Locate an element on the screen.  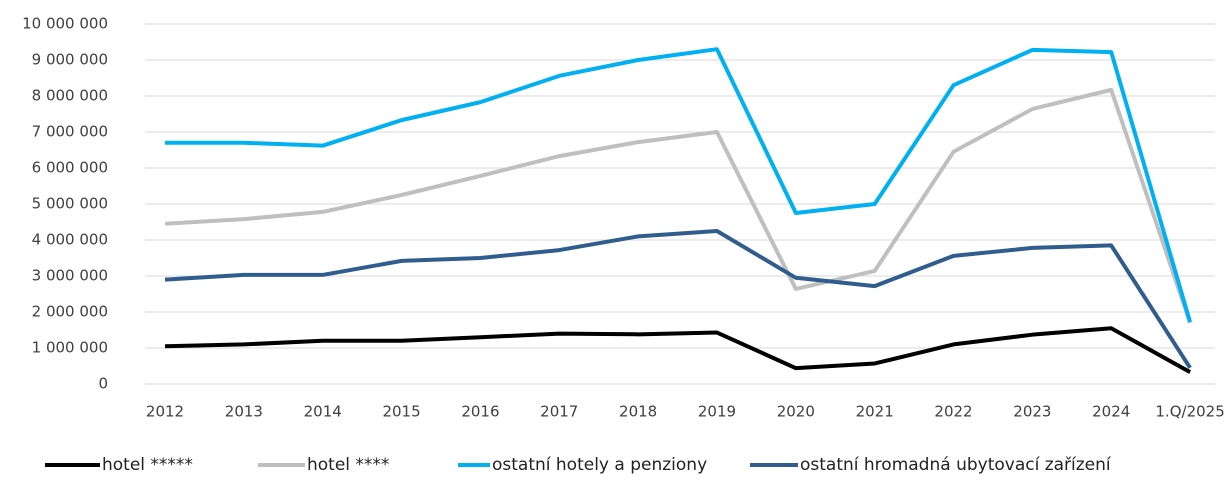
y-tick-label: 10 000 000 is located at coordinates (65, 24).